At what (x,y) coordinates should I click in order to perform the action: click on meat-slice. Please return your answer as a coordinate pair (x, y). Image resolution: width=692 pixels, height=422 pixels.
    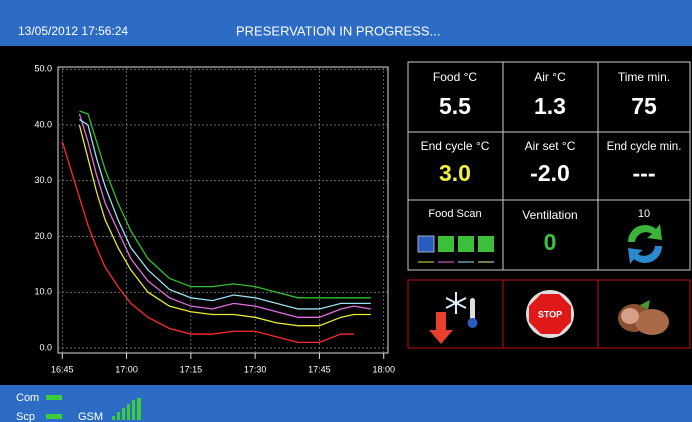
    Looking at the image, I should click on (630, 316).